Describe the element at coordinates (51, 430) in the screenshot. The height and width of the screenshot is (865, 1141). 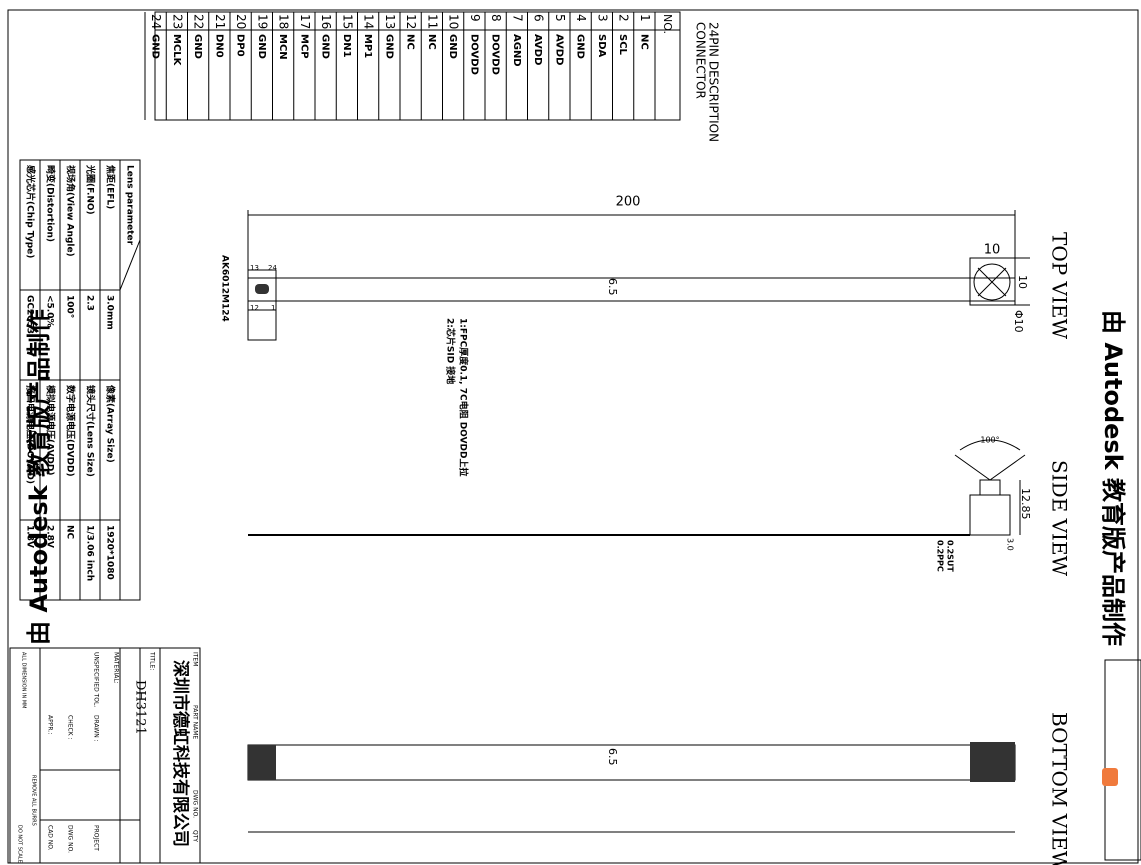
I see `param-label: 模拟电源电压(AVDD)` at that location.